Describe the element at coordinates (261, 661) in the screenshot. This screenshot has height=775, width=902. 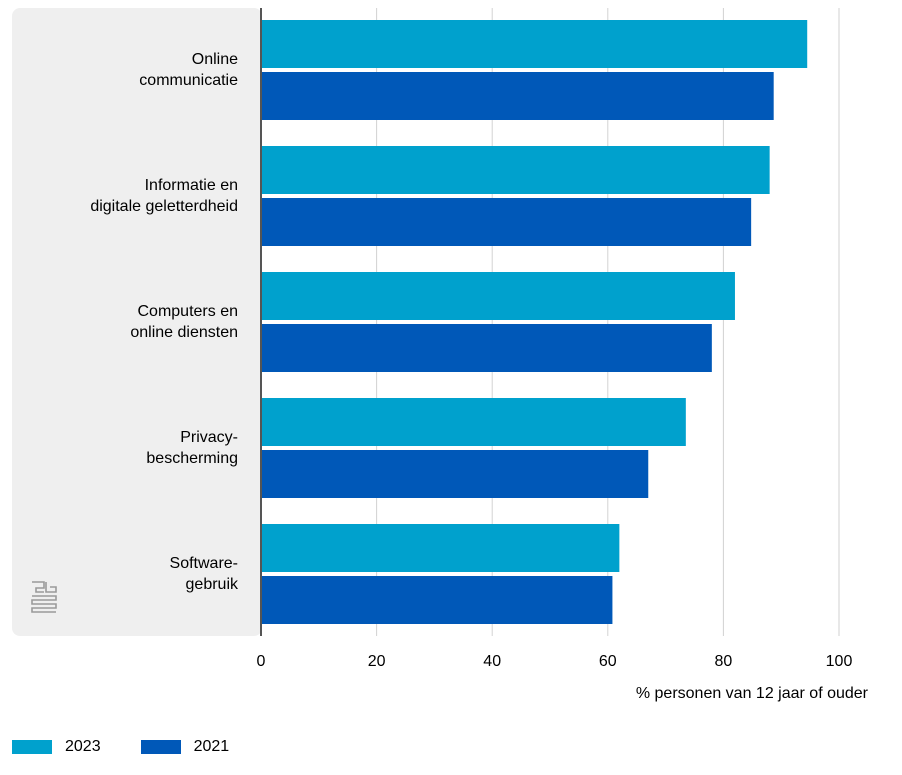
I see `x-tick-label: 0` at that location.